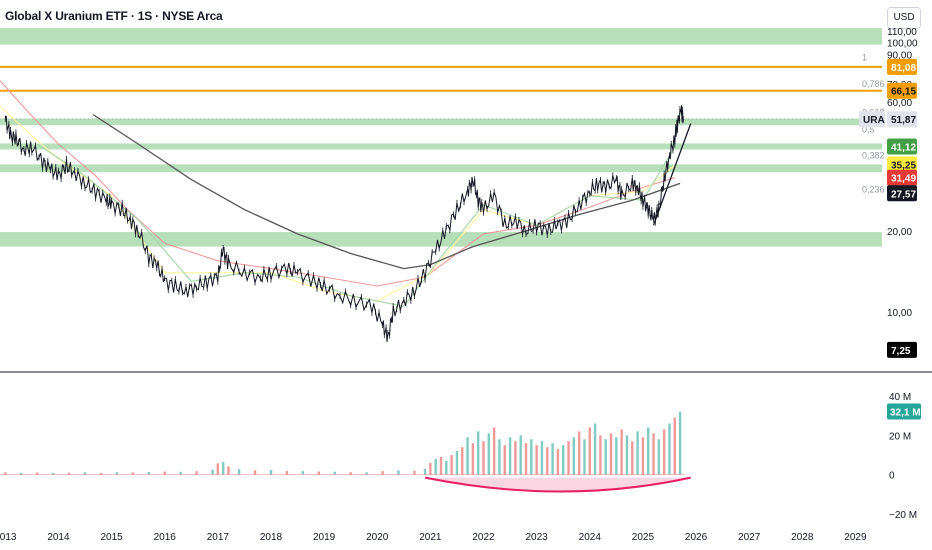  I want to click on currency-button: USD, so click(904, 18).